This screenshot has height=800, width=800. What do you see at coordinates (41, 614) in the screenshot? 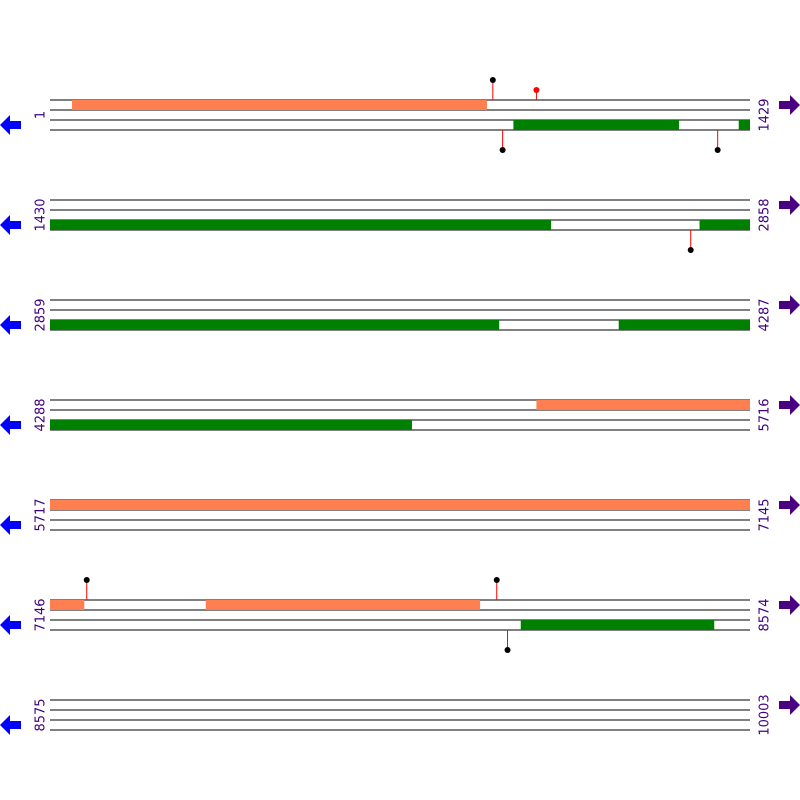
I see `start-label: 7146` at bounding box center [41, 614].